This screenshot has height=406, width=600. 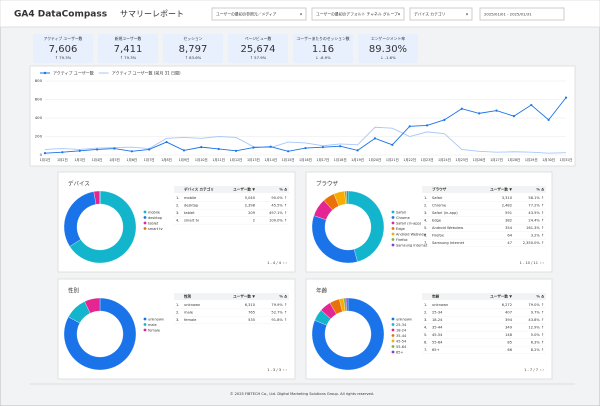 What do you see at coordinates (73, 73) in the screenshot?
I see `legend-label: アクティブ ユーザー数` at bounding box center [73, 73].